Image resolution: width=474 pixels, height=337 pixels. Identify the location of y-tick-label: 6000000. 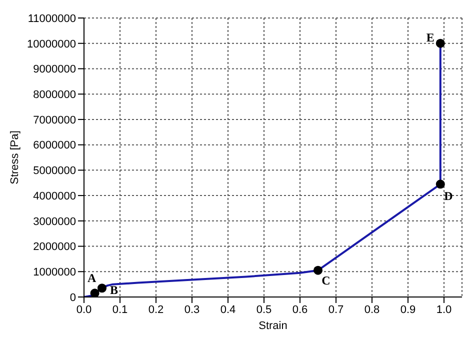
(54, 146).